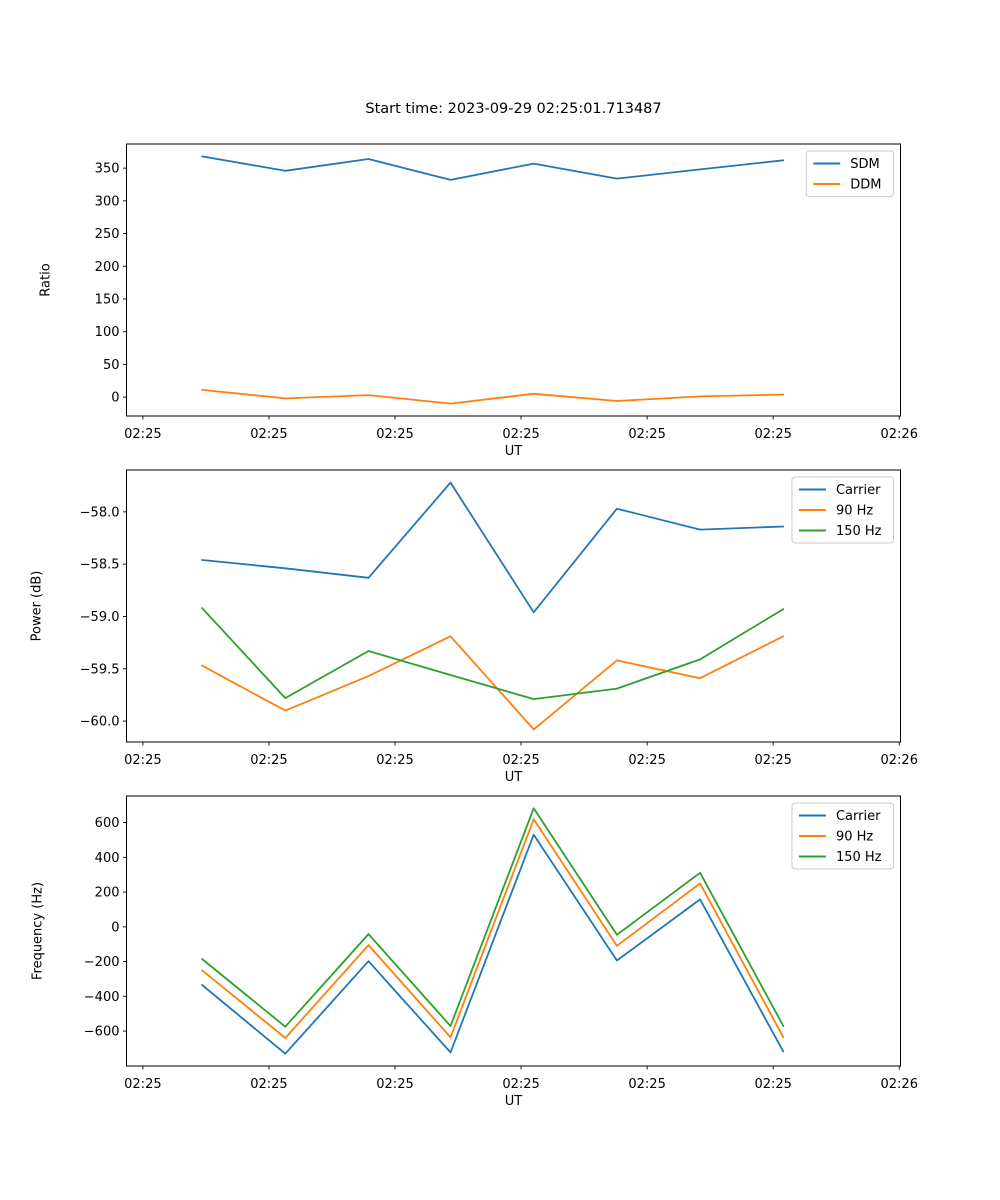 Image resolution: width=1000 pixels, height=1200 pixels. What do you see at coordinates (513, 109) in the screenshot?
I see `subplot1-title: Start time: 2023-09-29 02:25:01.713487` at bounding box center [513, 109].